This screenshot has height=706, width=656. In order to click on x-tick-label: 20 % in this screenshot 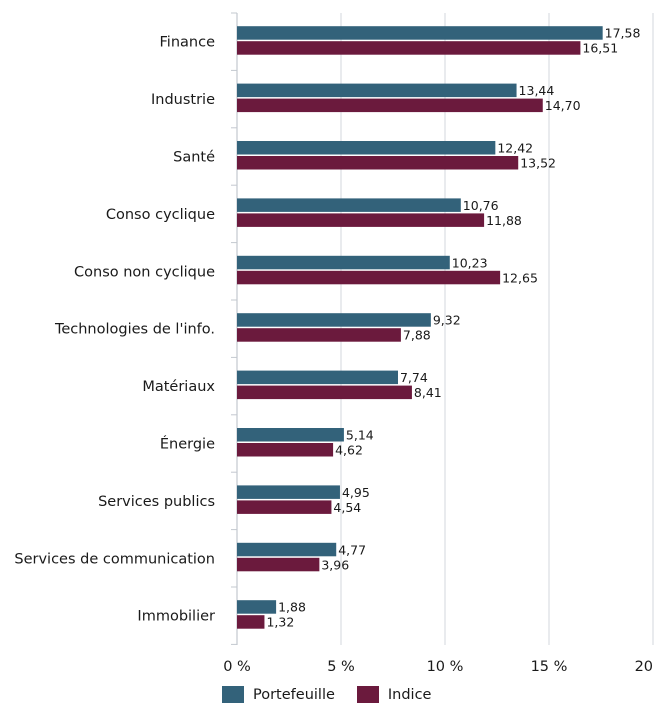, I will do `click(645, 667)`.